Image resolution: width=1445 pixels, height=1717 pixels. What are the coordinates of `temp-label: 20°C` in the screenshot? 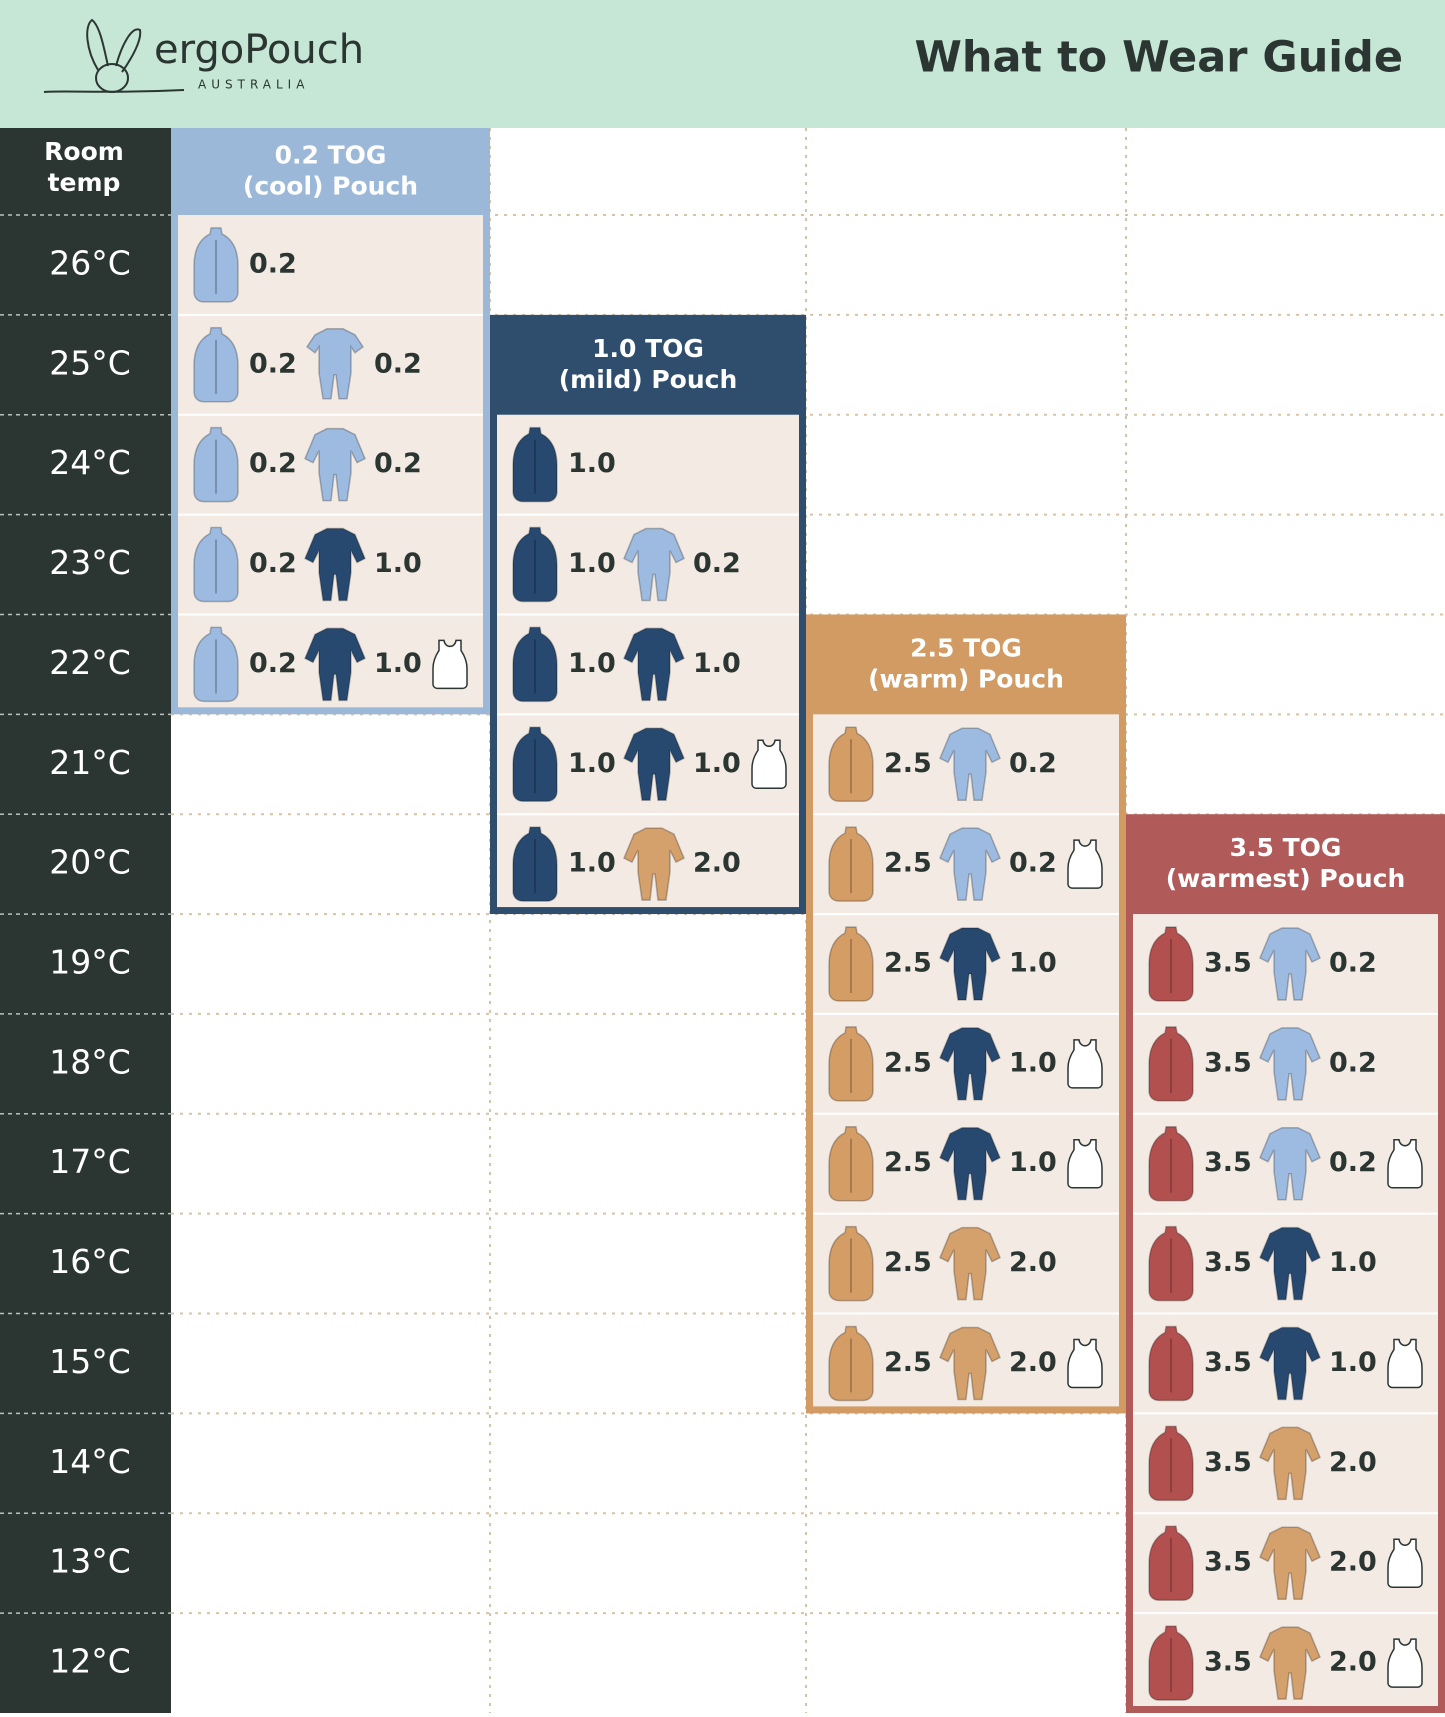 It's located at (90, 862).